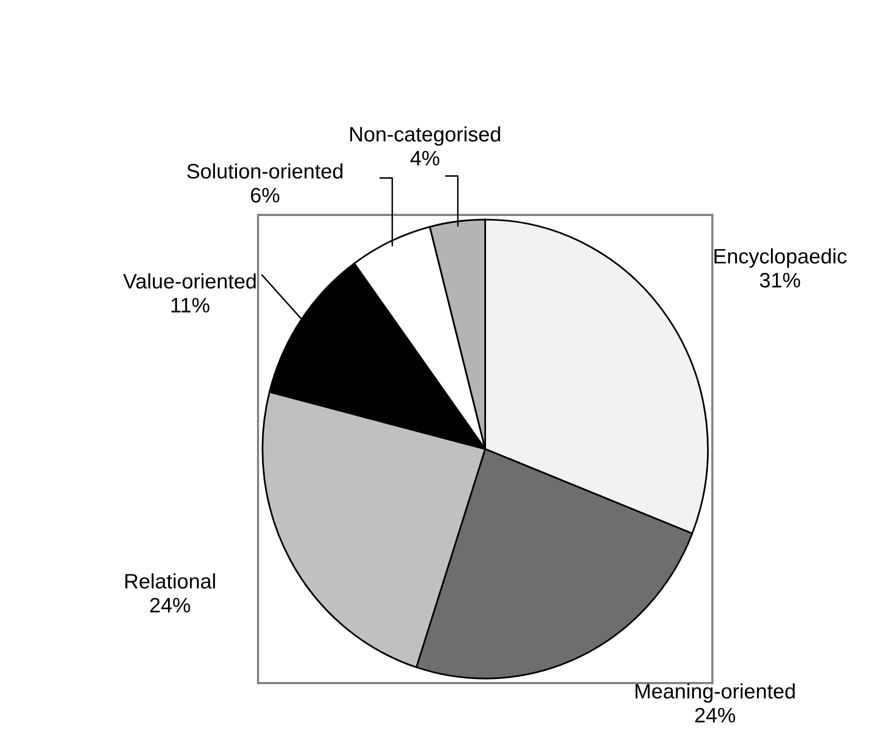 This screenshot has width=896, height=749. What do you see at coordinates (191, 305) in the screenshot?
I see `data-label: 11%` at bounding box center [191, 305].